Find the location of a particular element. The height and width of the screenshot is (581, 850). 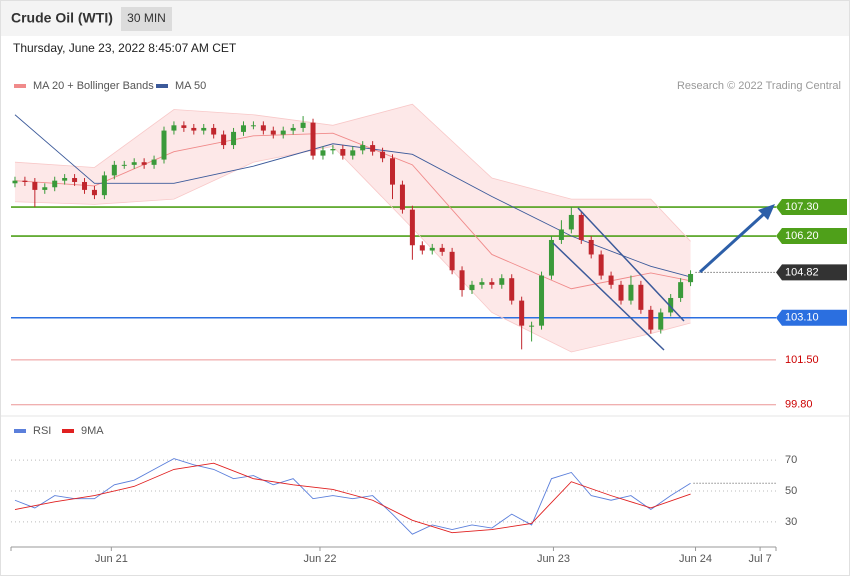

legend-label: MA 20 + Bollinger Bands is located at coordinates (93, 86).